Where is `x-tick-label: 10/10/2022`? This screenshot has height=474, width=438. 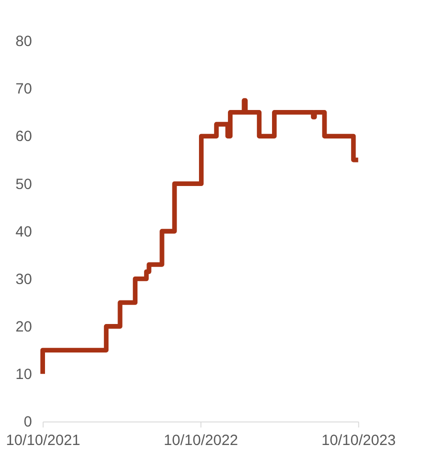
x-tick-label: 10/10/2022 is located at coordinates (201, 441).